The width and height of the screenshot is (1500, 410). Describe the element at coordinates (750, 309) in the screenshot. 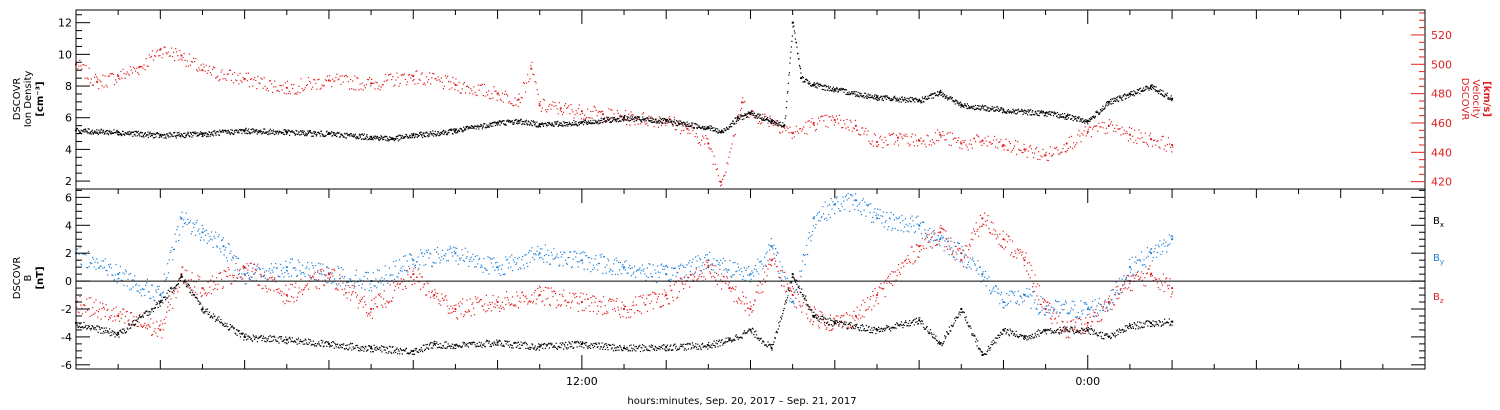

I see `bz-anchor-point` at that location.